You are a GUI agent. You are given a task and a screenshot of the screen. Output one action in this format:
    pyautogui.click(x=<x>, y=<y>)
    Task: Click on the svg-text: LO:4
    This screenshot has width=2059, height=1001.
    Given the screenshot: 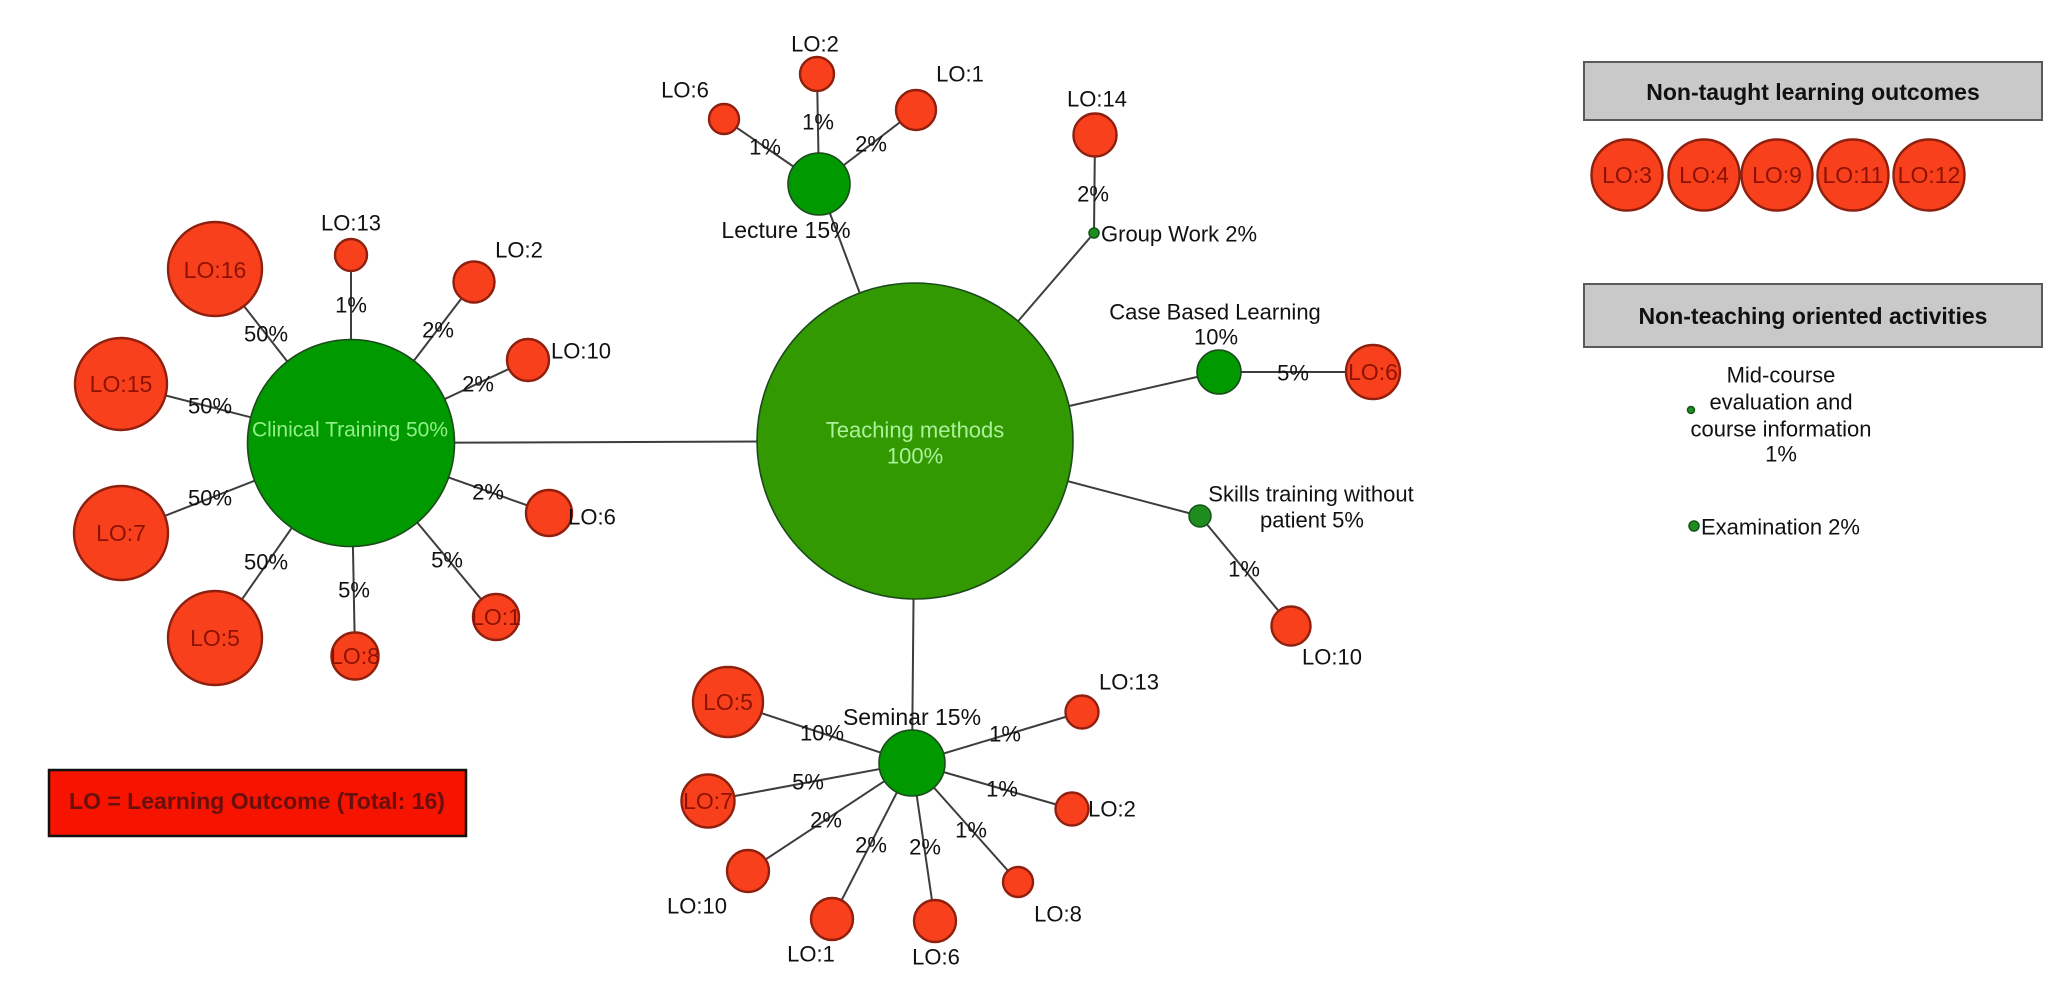 What is the action you would take?
    pyautogui.click(x=1704, y=175)
    